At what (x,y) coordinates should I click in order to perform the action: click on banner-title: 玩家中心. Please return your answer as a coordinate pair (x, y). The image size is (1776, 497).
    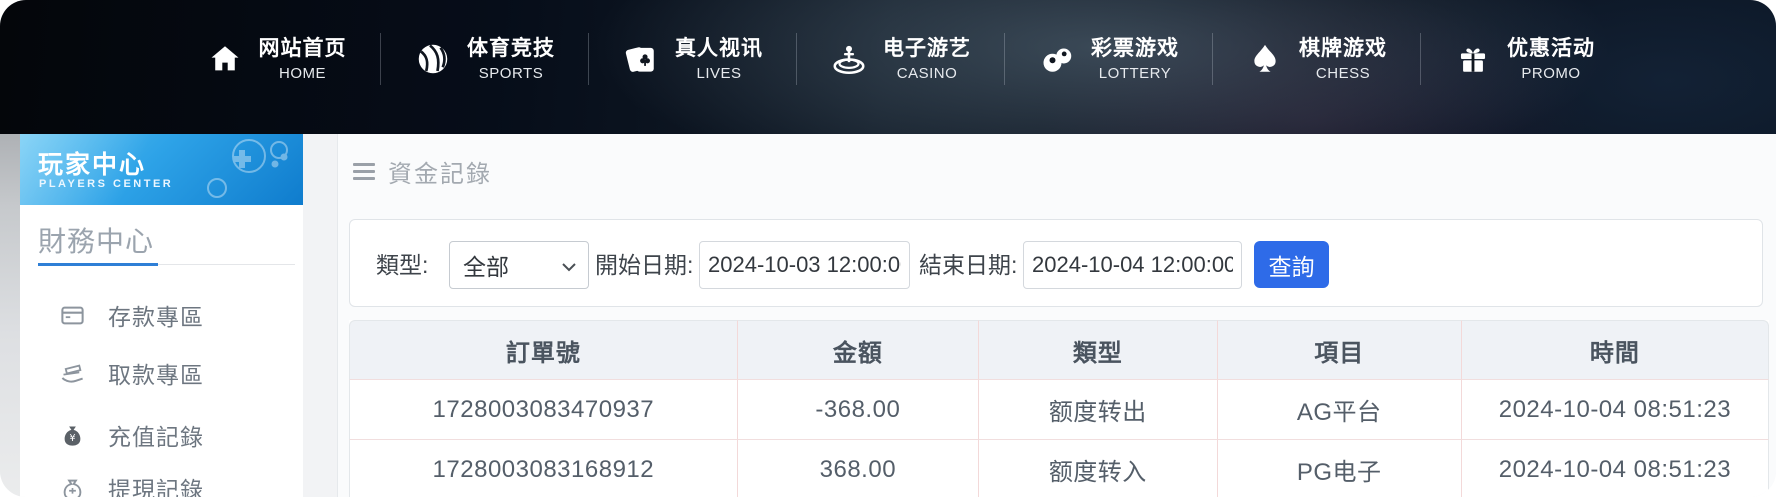
    Looking at the image, I should click on (92, 165).